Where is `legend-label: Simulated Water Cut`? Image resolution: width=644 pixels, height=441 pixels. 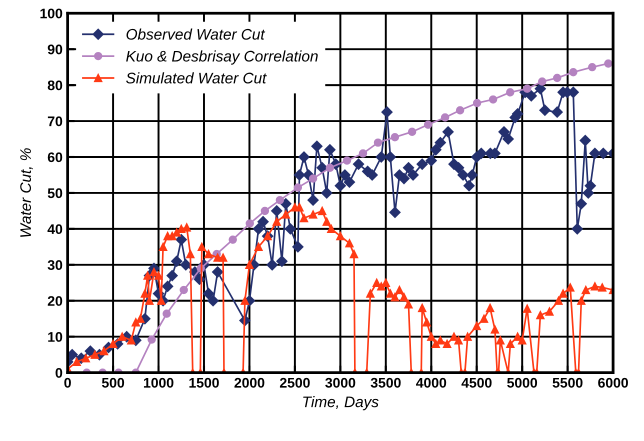
legend-label: Simulated Water Cut is located at coordinates (196, 78).